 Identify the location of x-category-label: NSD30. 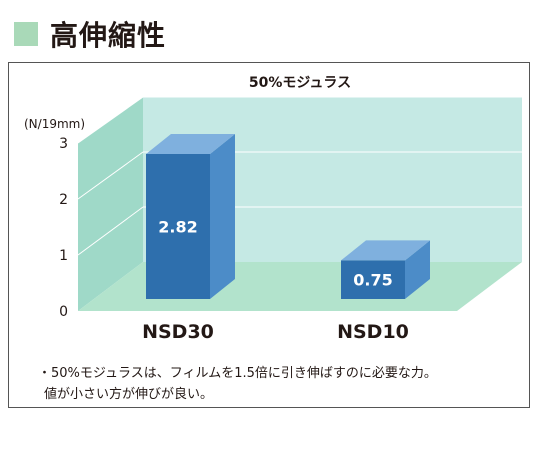
(178, 332).